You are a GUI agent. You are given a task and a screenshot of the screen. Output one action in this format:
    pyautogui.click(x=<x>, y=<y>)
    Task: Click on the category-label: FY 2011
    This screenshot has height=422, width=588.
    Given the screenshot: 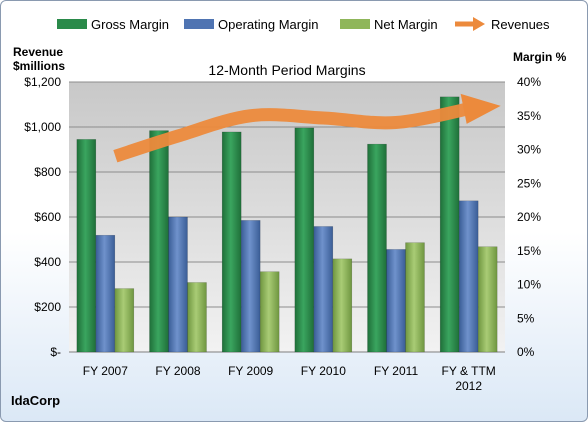 What is the action you would take?
    pyautogui.click(x=396, y=371)
    